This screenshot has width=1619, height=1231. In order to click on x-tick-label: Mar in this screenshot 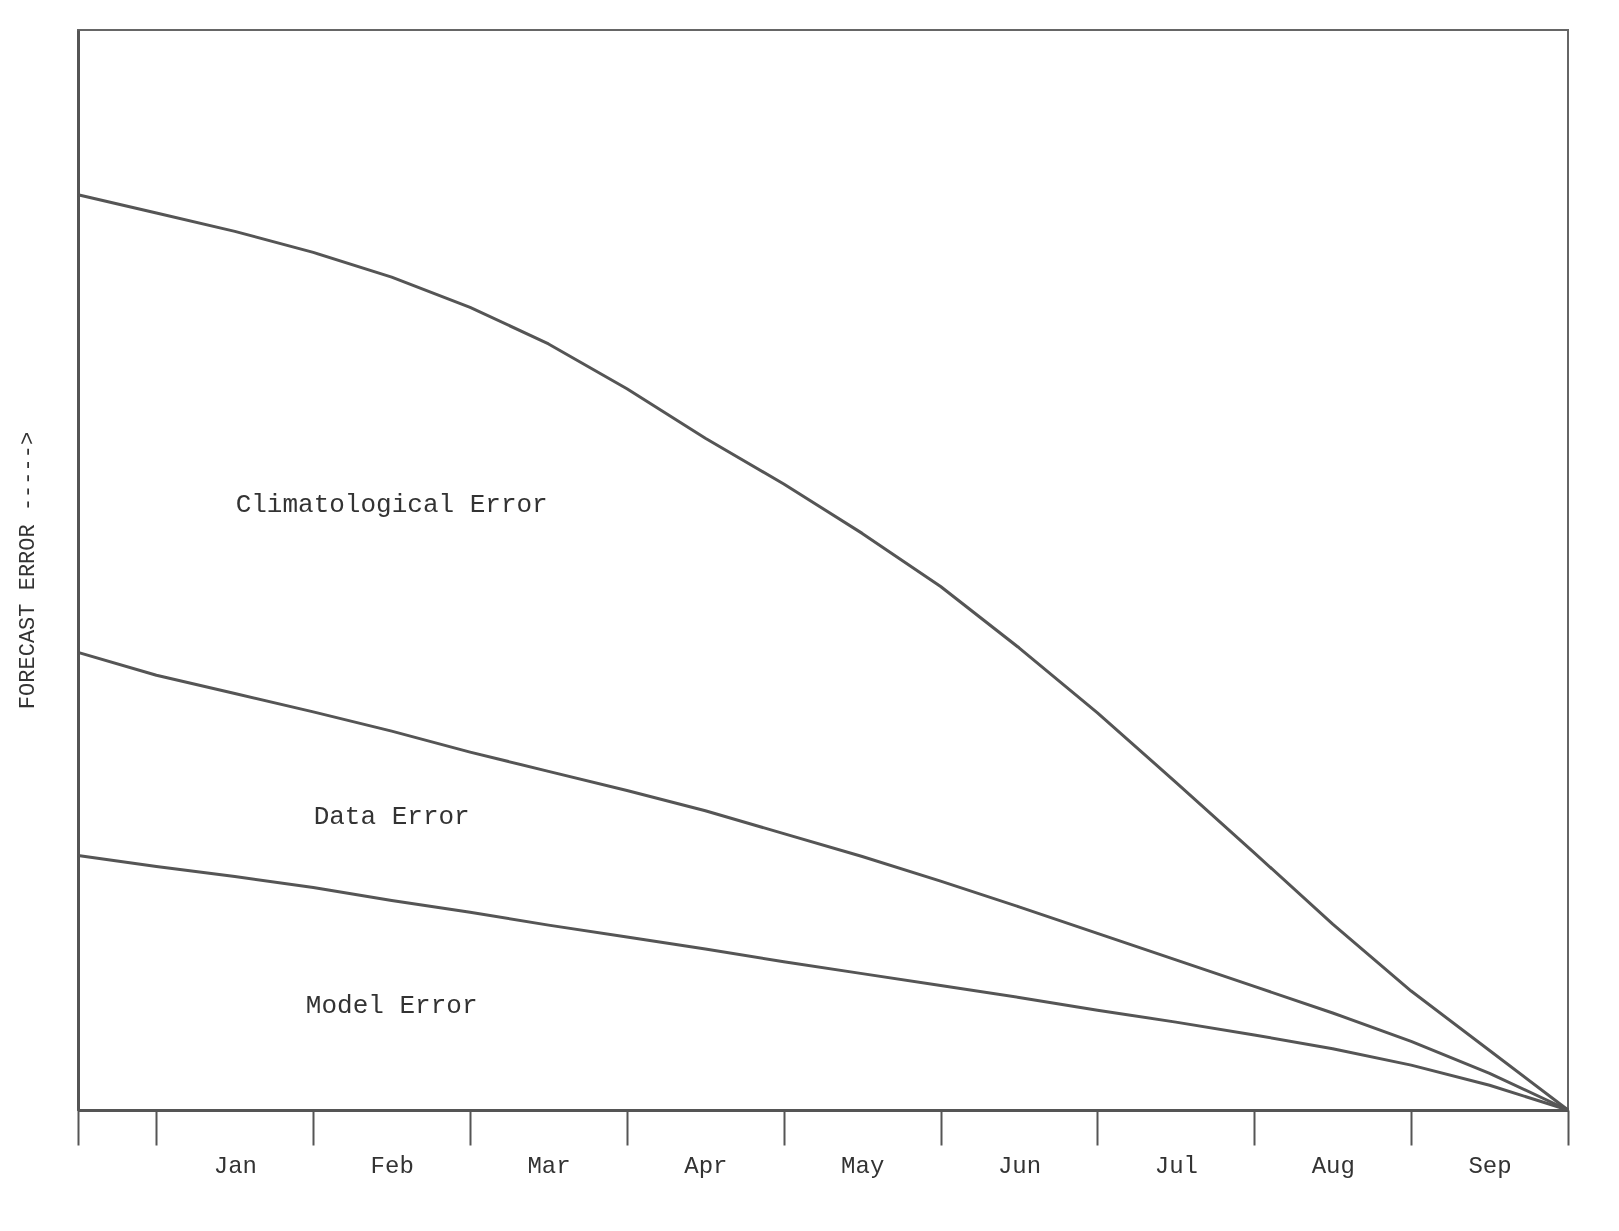, I will do `click(549, 1166)`.